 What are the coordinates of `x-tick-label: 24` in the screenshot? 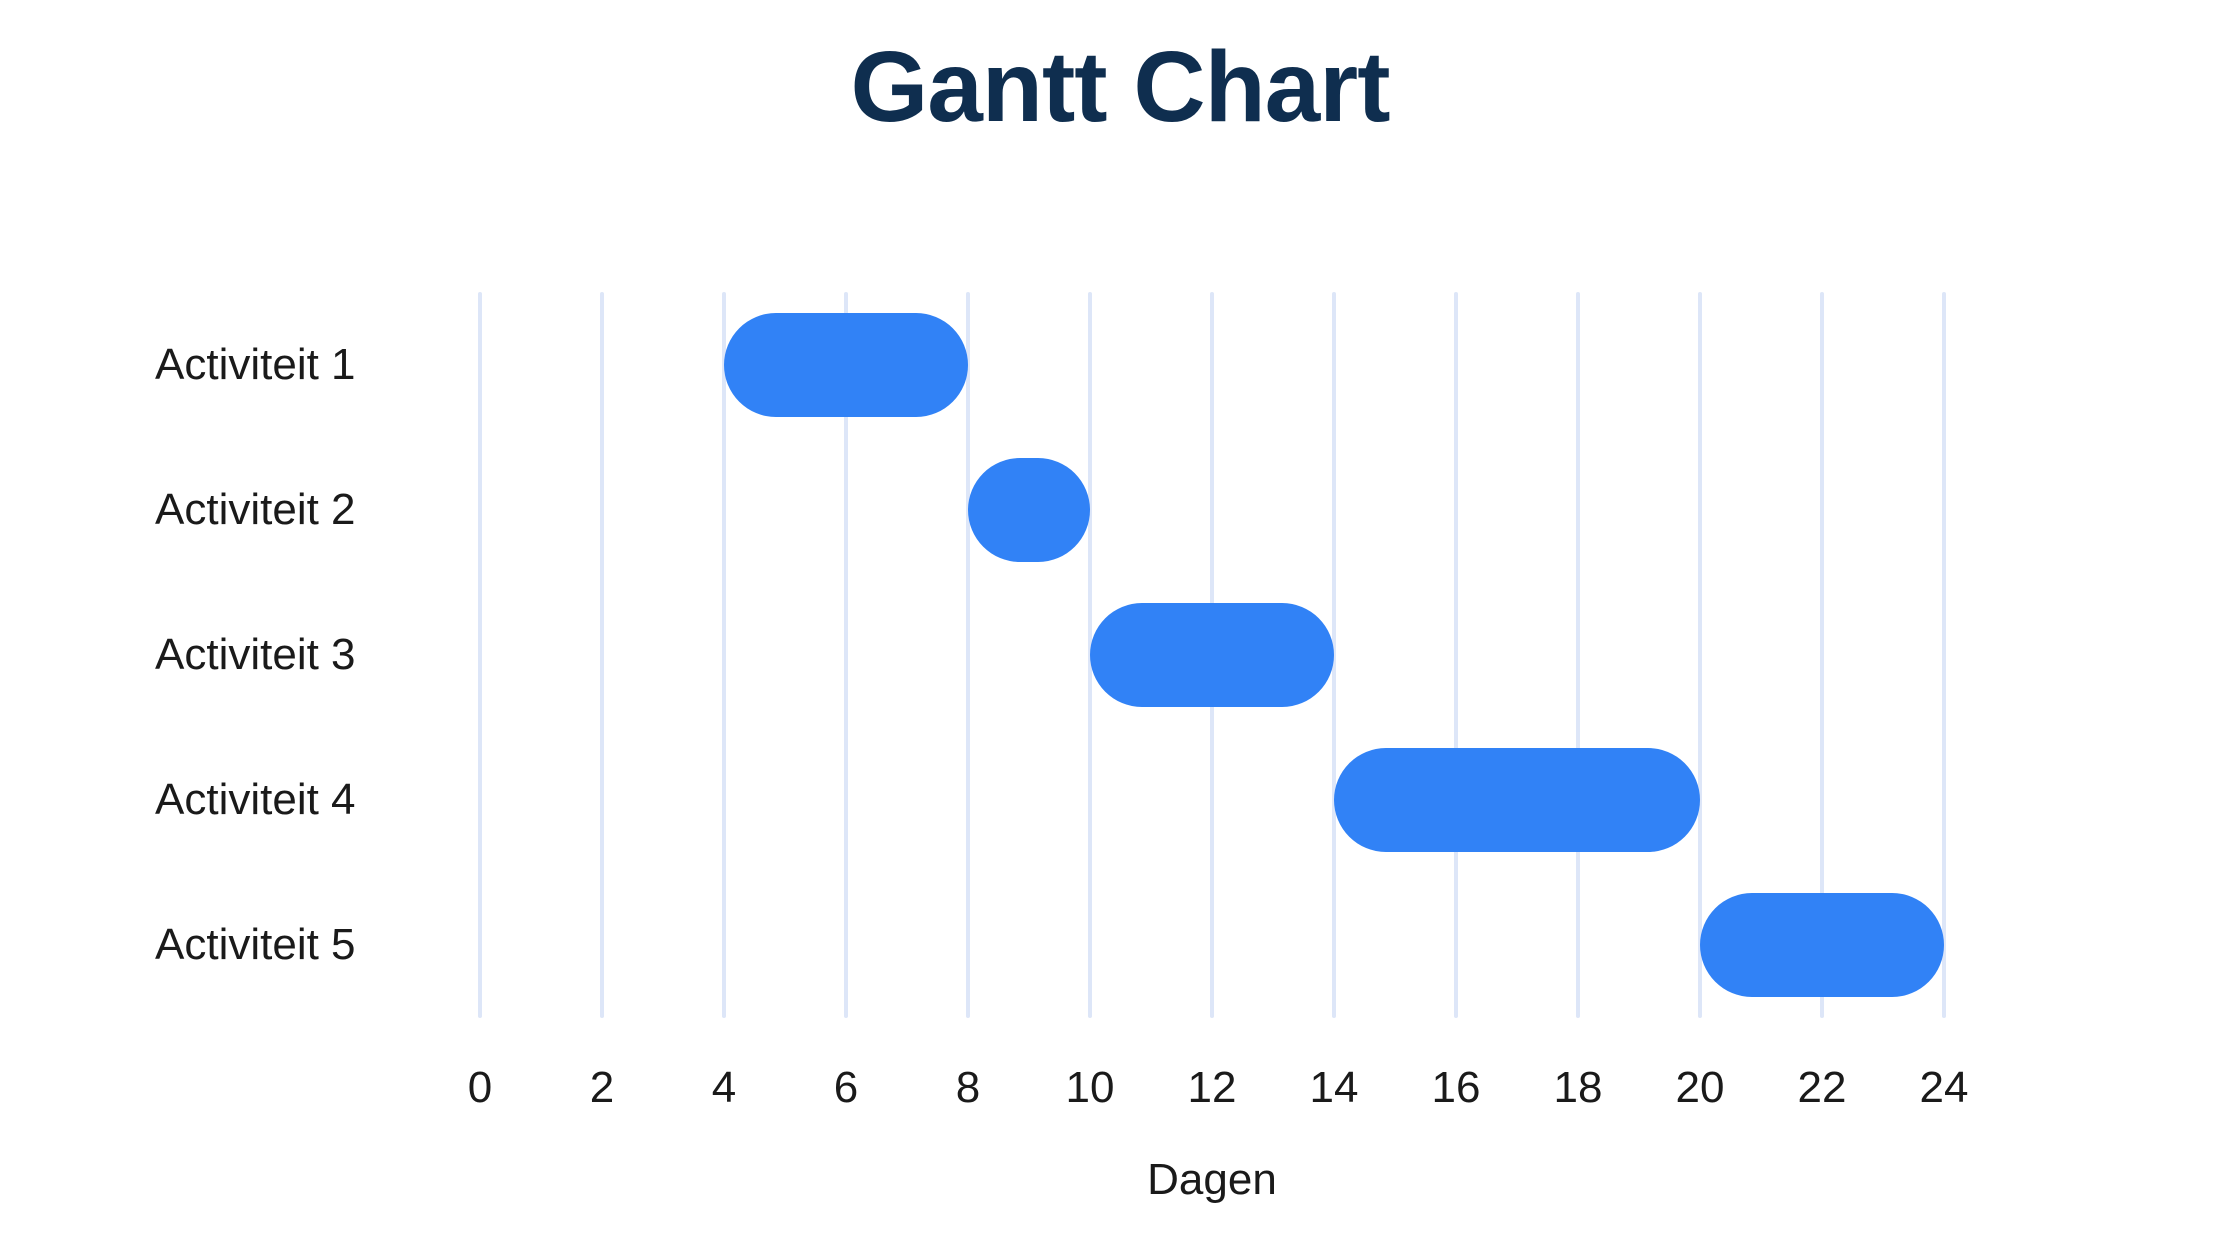 It's located at (1944, 1087).